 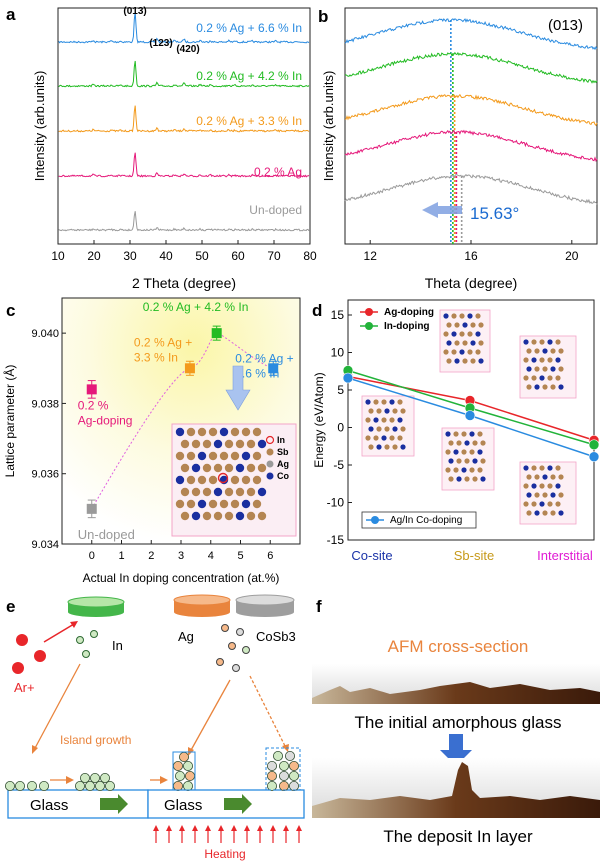 What do you see at coordinates (276, 636) in the screenshot?
I see `cosb3-label: CoSb3` at bounding box center [276, 636].